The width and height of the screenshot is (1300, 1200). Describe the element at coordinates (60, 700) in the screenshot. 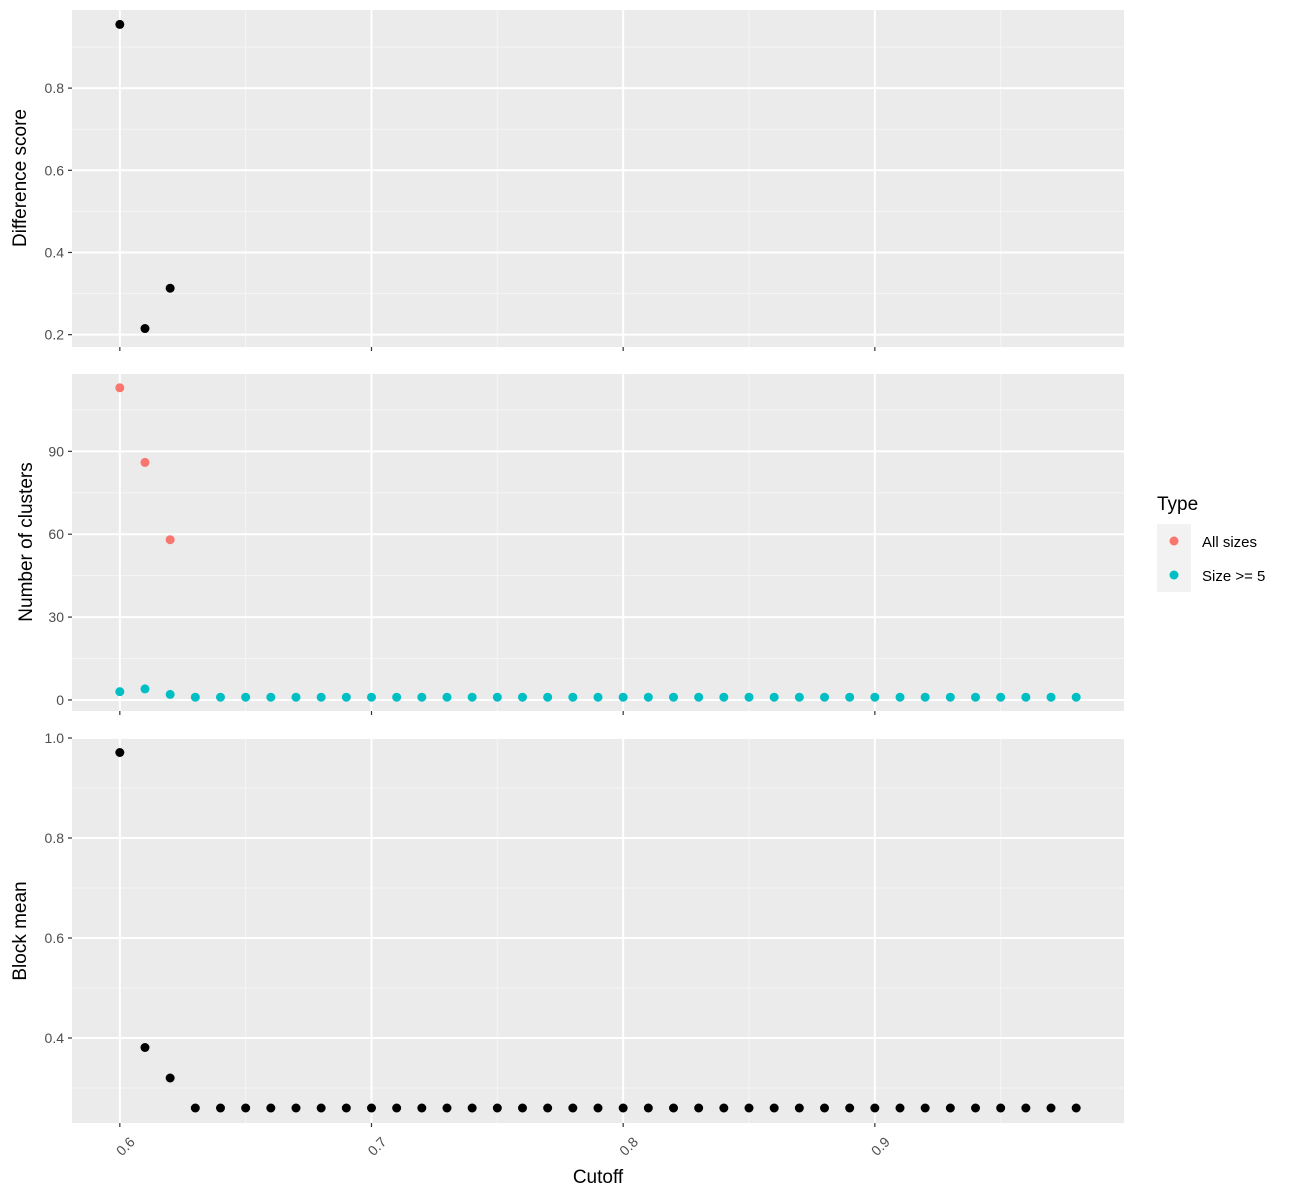

I see `y-tick-label: 0` at that location.